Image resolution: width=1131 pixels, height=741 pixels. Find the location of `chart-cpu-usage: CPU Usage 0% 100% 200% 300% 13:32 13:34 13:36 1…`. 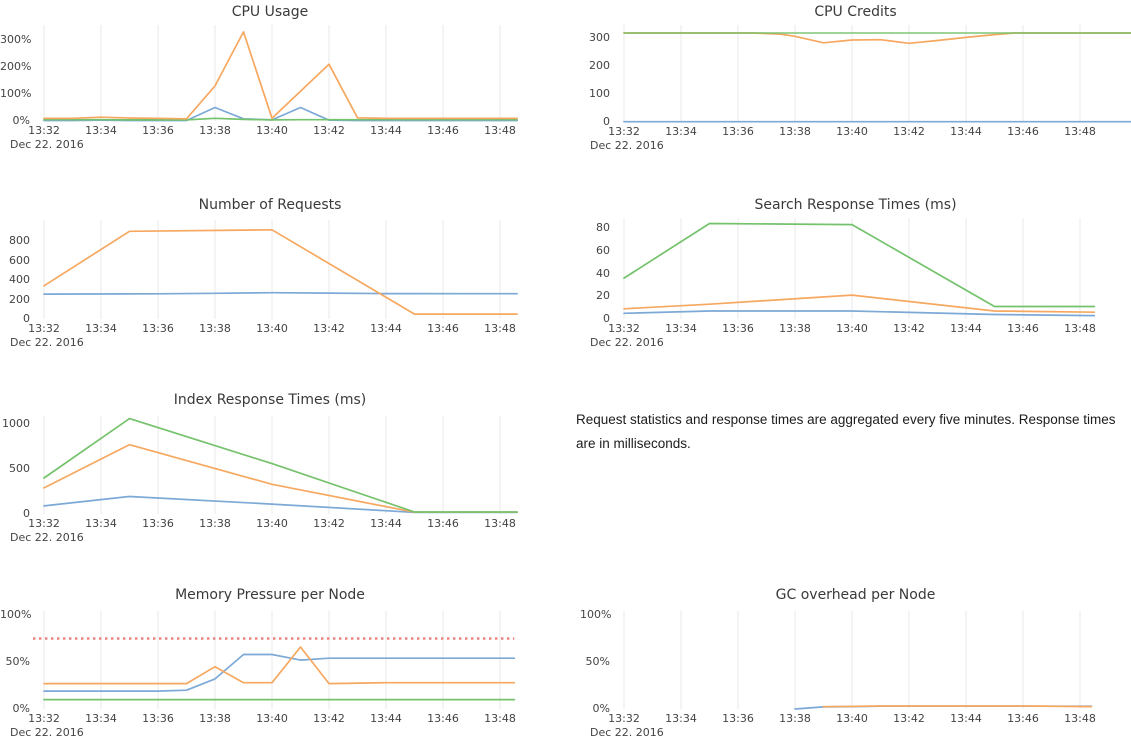

chart-cpu-usage: CPU Usage 0% 100% 200% 300% 13:32 13:34 13:36 1… is located at coordinates (270, 80).